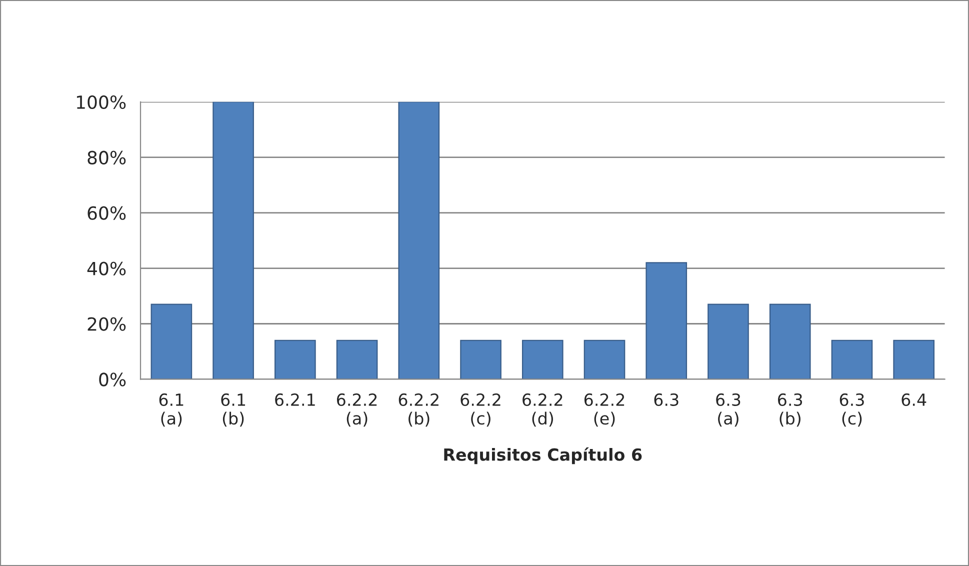  What do you see at coordinates (112, 379) in the screenshot?
I see `y-tick-label: 0%` at bounding box center [112, 379].